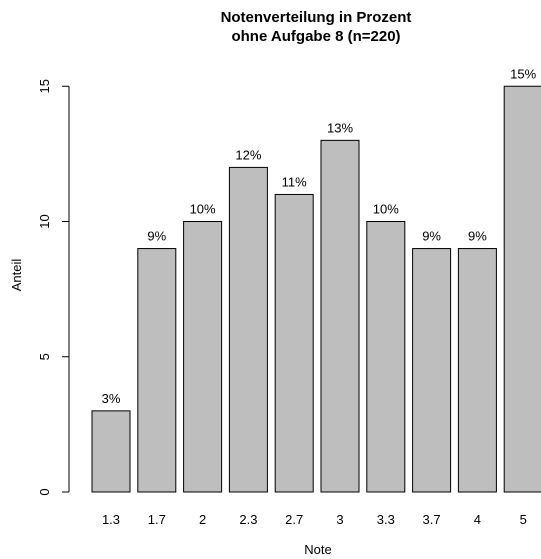 The width and height of the screenshot is (541, 559). What do you see at coordinates (314, 519) in the screenshot?
I see `x-tick-labels: 1.3 1.7 2 2.3 2.7 3 3.3 3.7 4 5` at bounding box center [314, 519].